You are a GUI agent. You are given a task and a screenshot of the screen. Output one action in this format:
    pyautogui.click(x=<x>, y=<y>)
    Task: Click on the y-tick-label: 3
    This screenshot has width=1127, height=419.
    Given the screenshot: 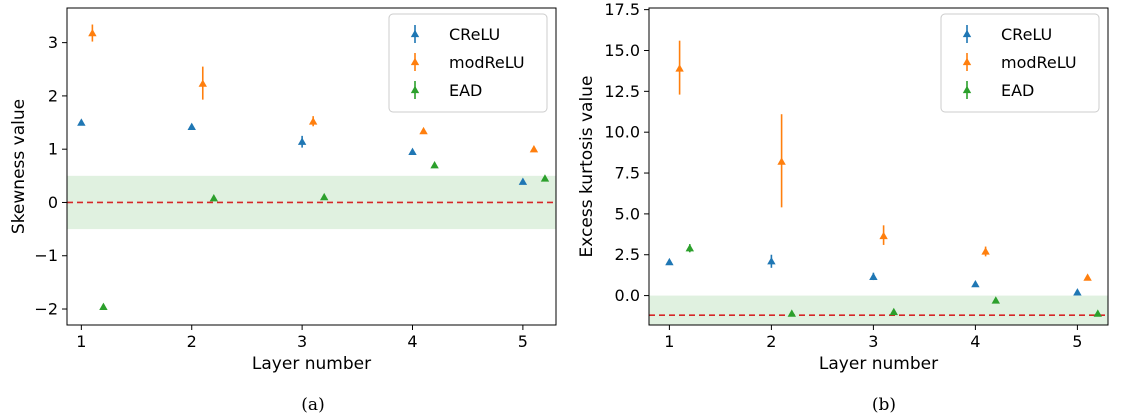 What is the action you would take?
    pyautogui.click(x=53, y=42)
    